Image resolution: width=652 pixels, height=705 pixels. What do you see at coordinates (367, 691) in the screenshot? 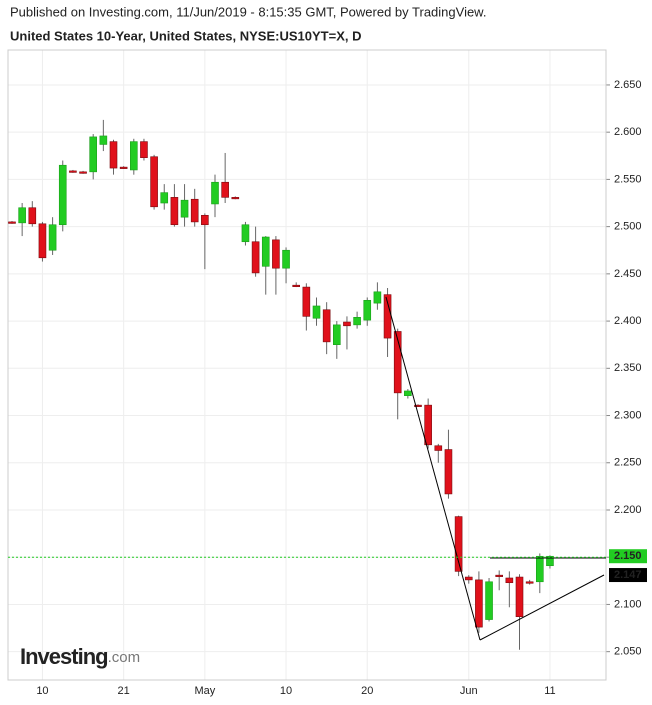
I see `x-tick-label: 20` at bounding box center [367, 691].